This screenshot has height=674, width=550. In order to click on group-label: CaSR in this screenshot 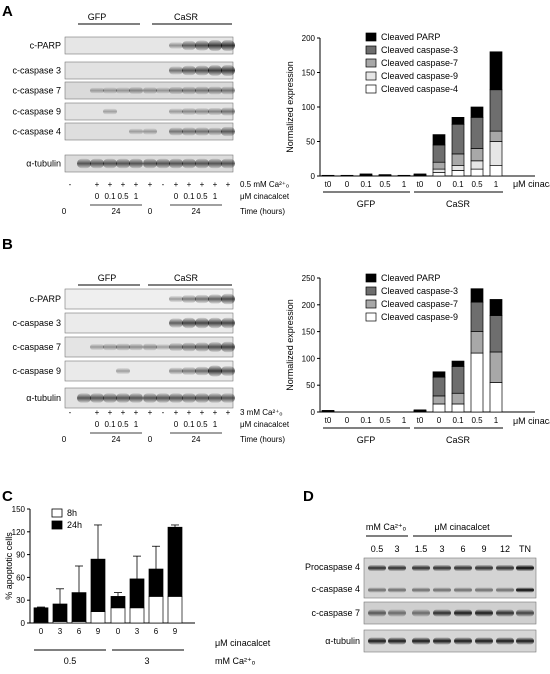, I will do `click(458, 204)`.